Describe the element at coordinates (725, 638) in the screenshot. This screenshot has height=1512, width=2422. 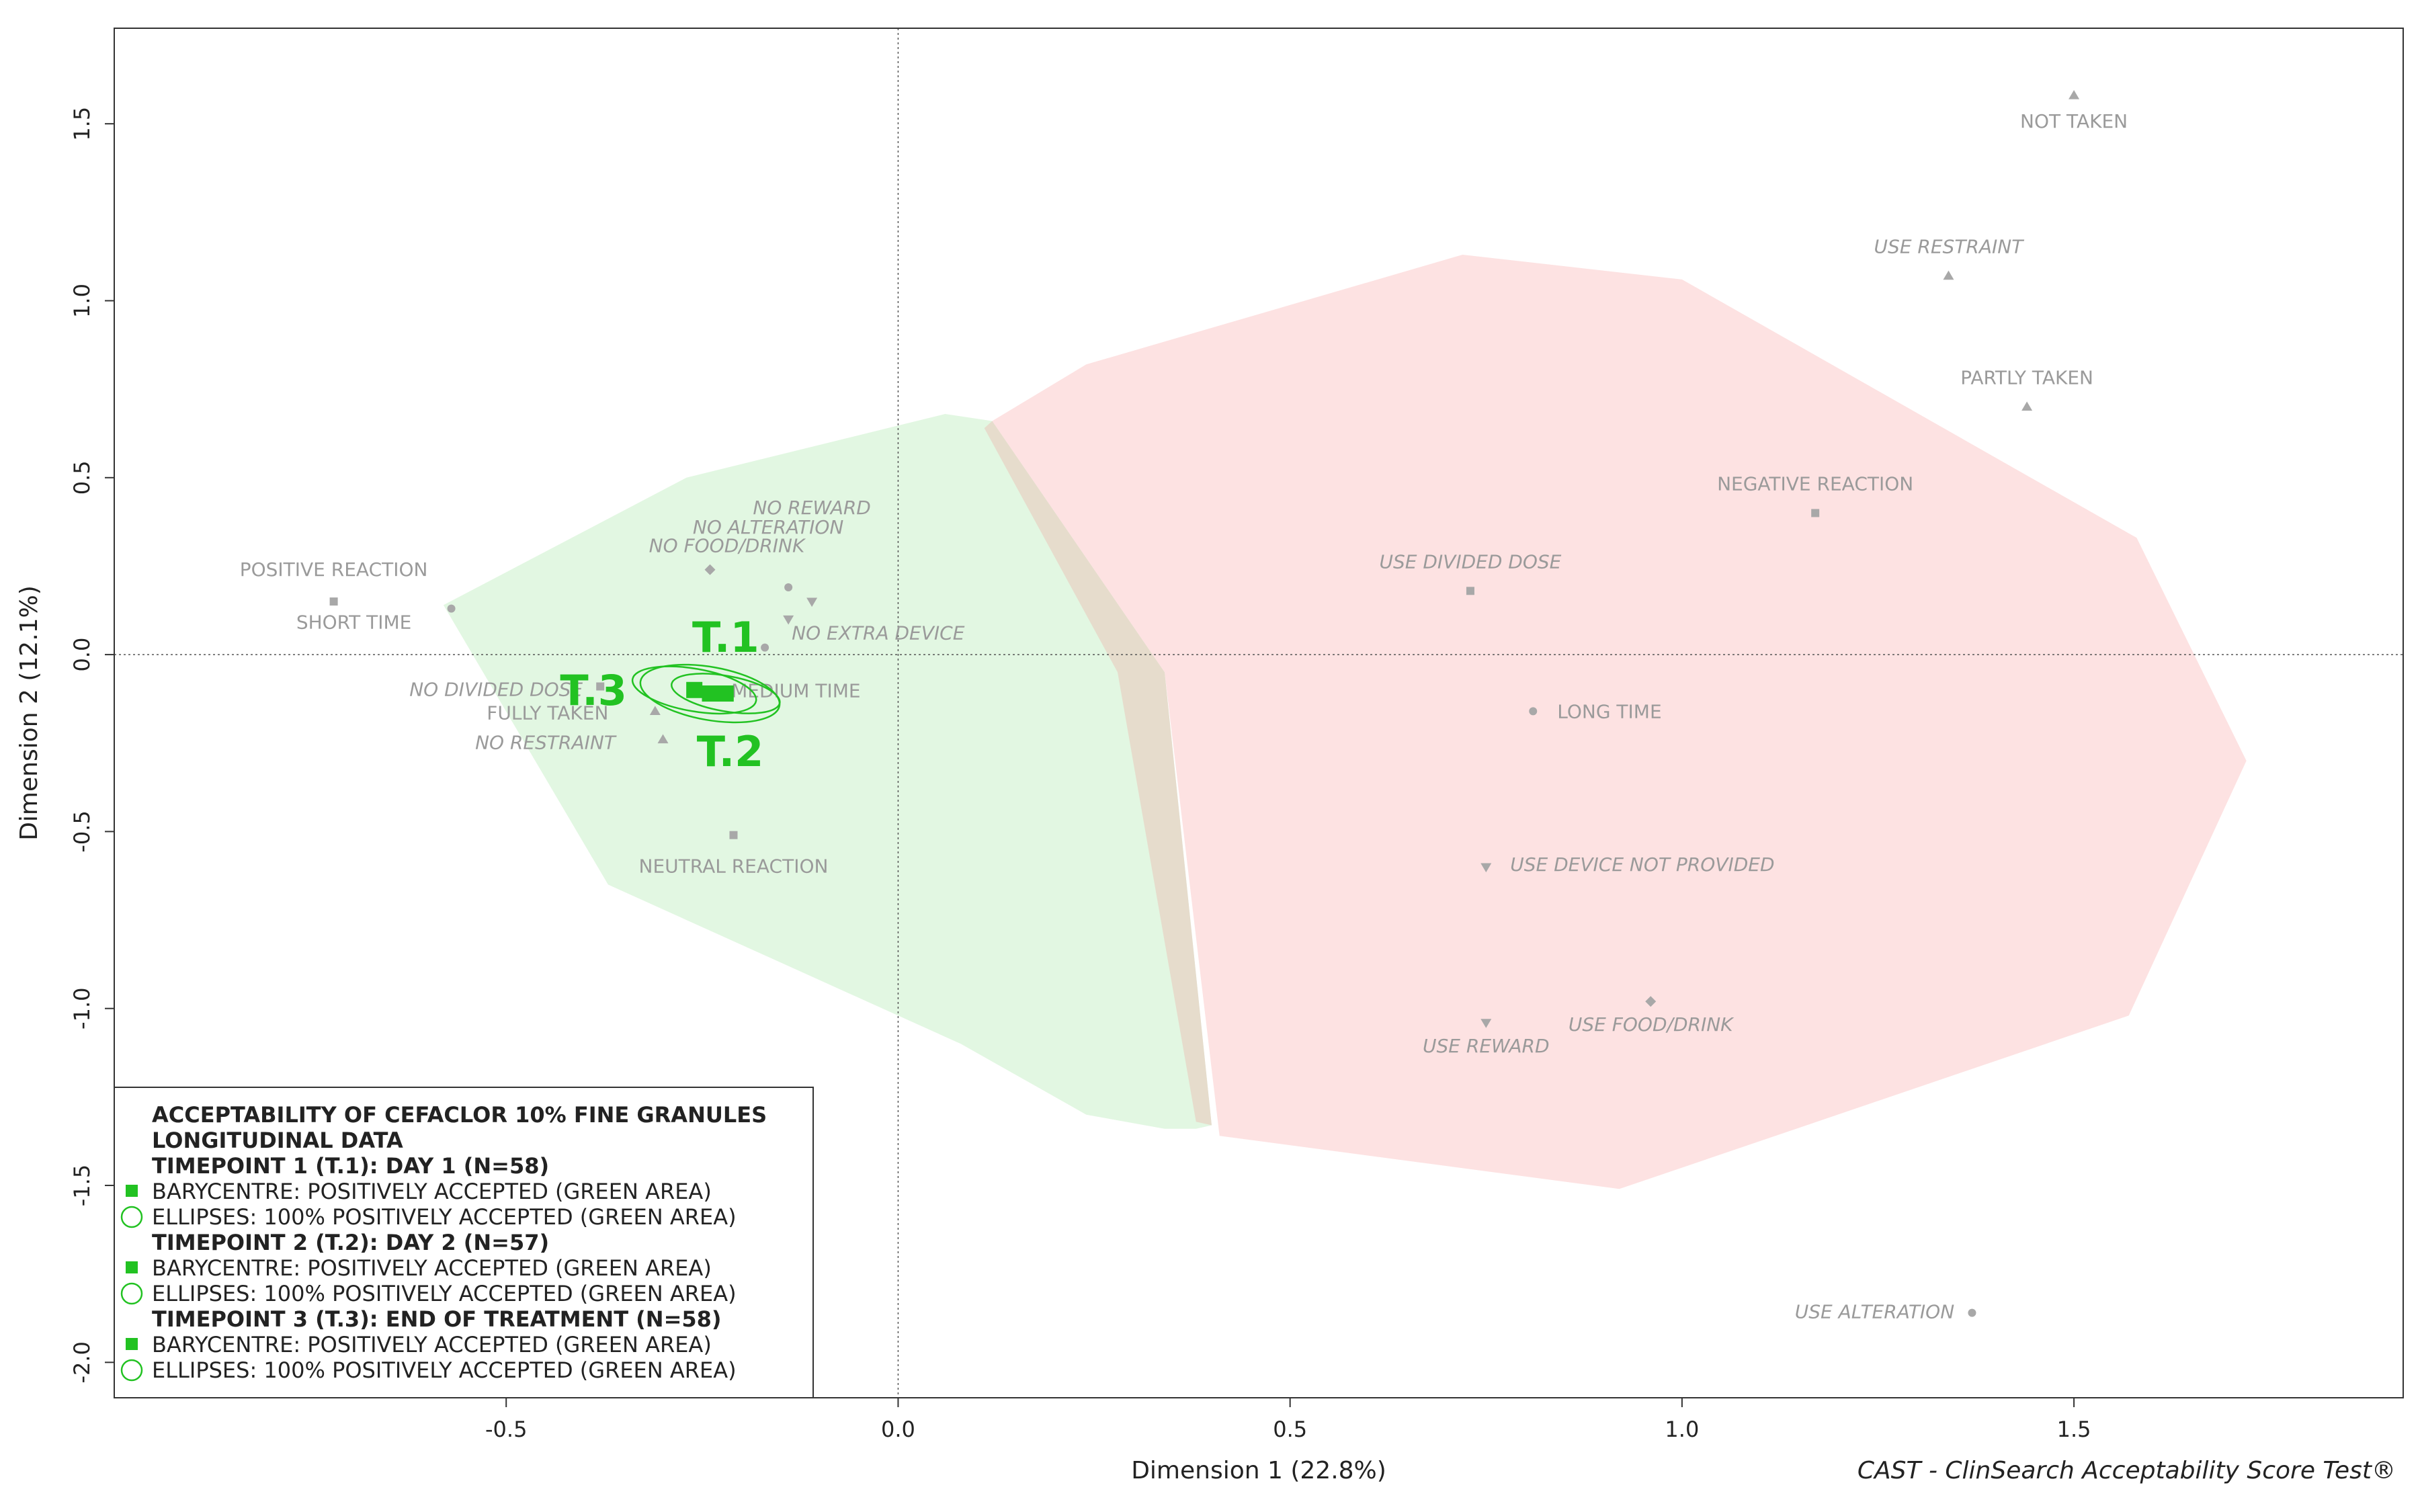
I see `timepoint-label: T.1` at that location.